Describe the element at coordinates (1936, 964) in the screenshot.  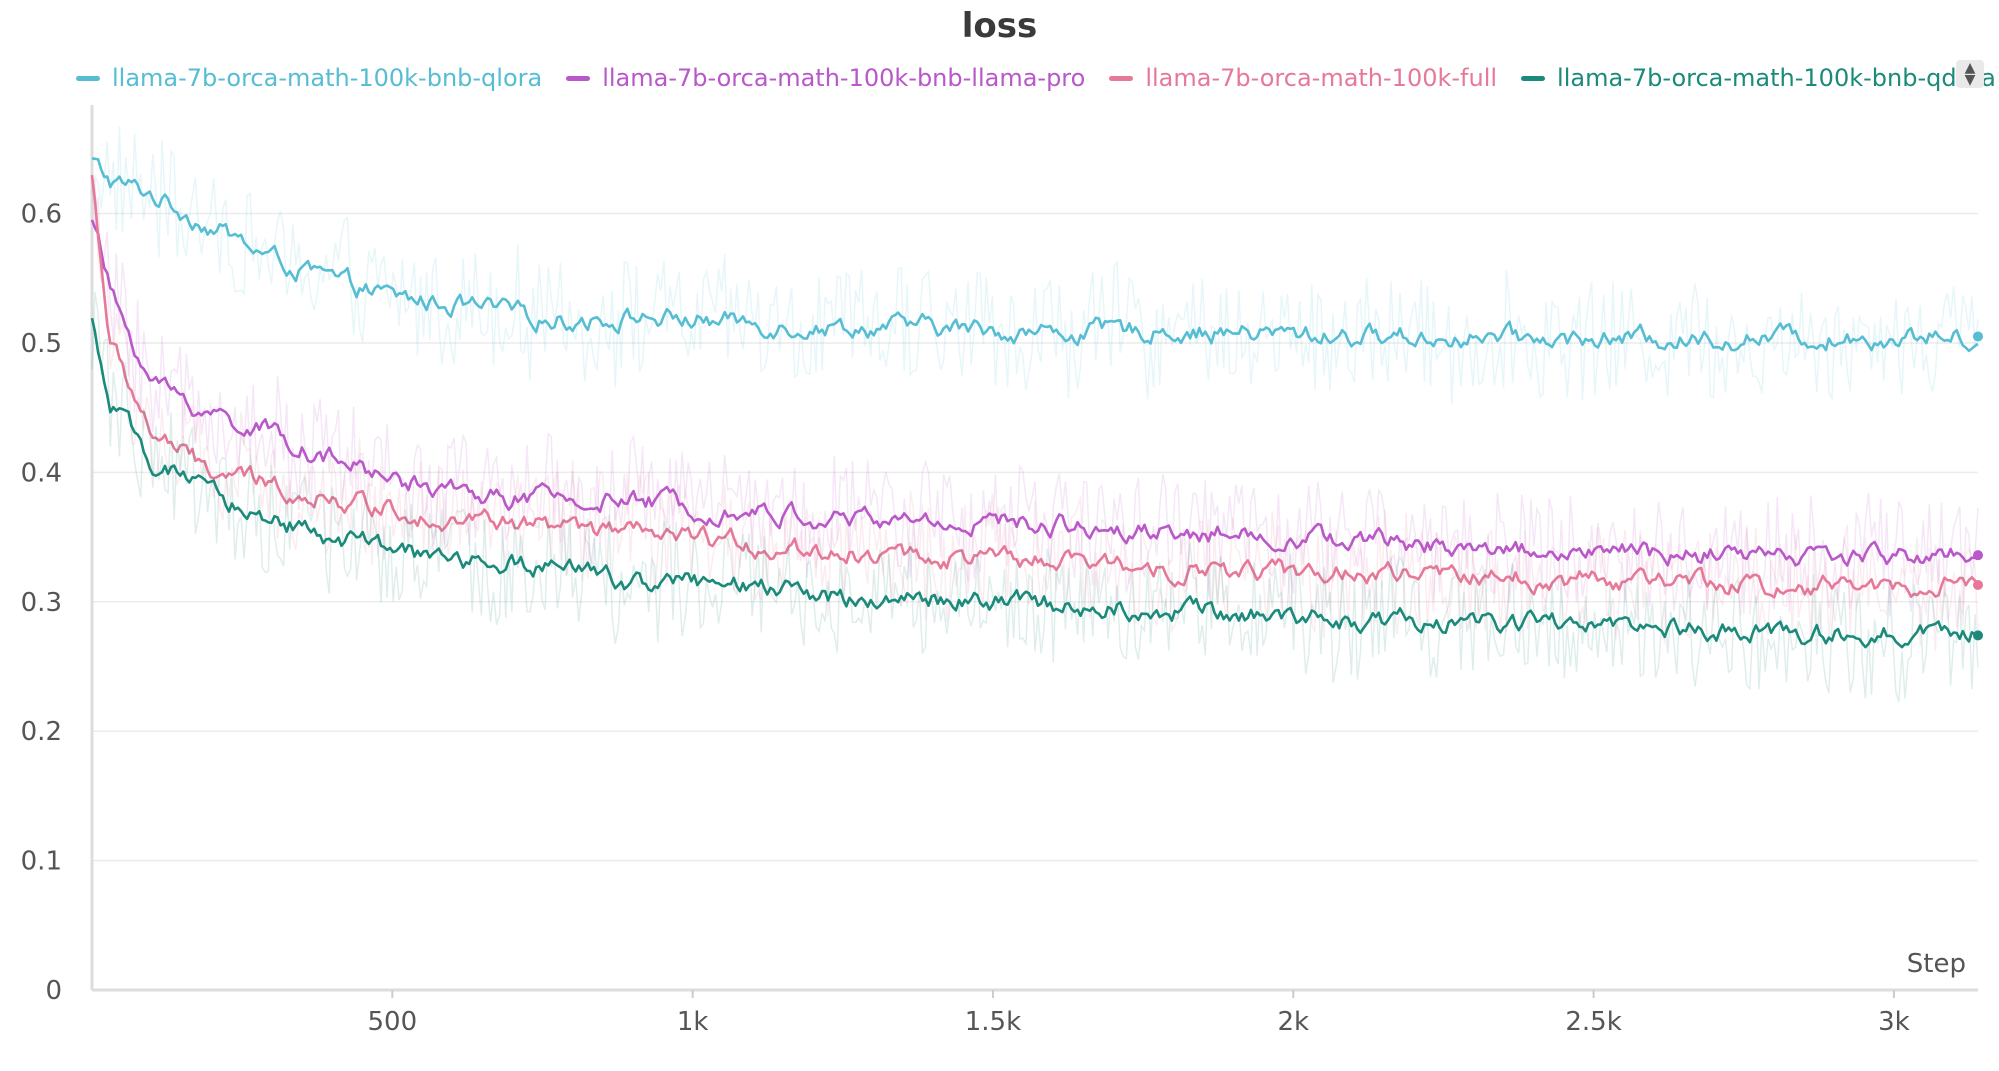
I see `x-axis-label: Step` at that location.